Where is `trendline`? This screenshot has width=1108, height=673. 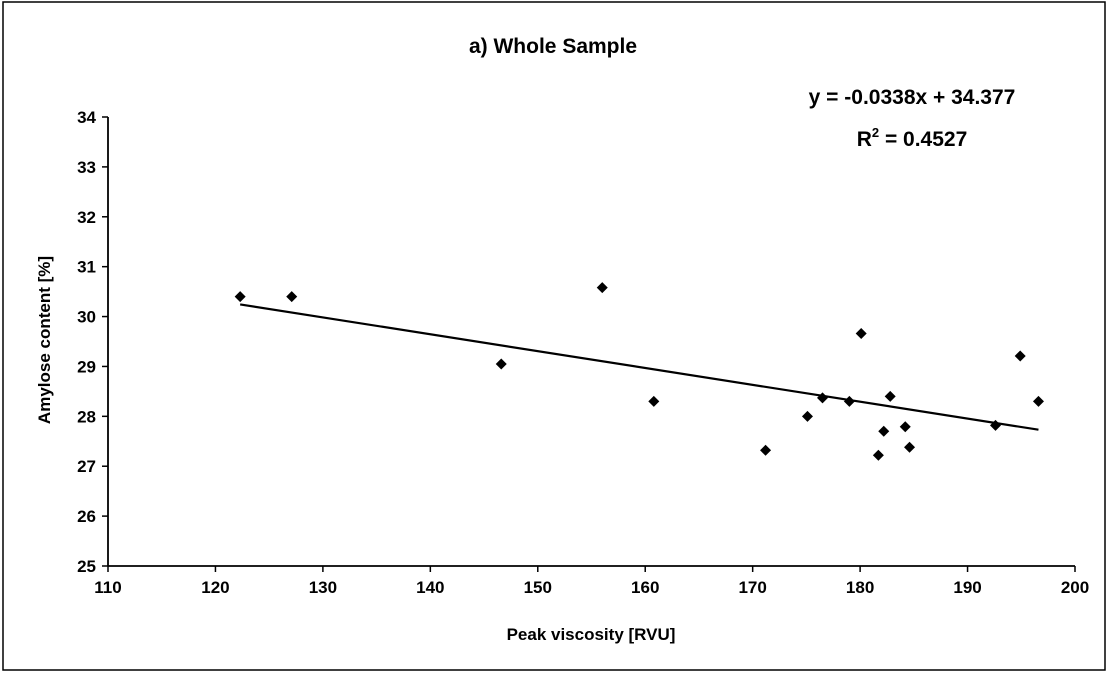
trendline is located at coordinates (639, 367).